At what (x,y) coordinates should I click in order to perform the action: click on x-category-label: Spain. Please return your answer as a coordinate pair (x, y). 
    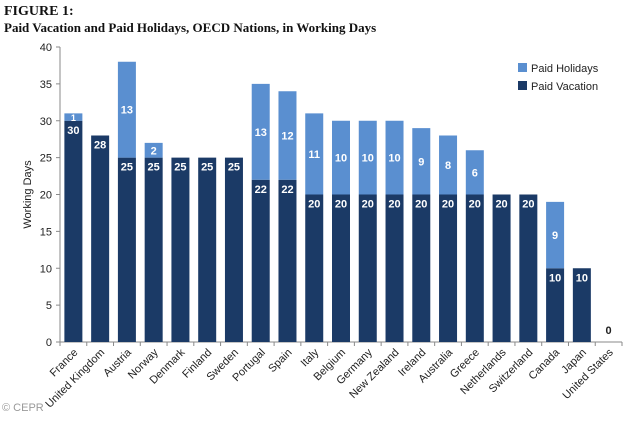
    Looking at the image, I should click on (280, 361).